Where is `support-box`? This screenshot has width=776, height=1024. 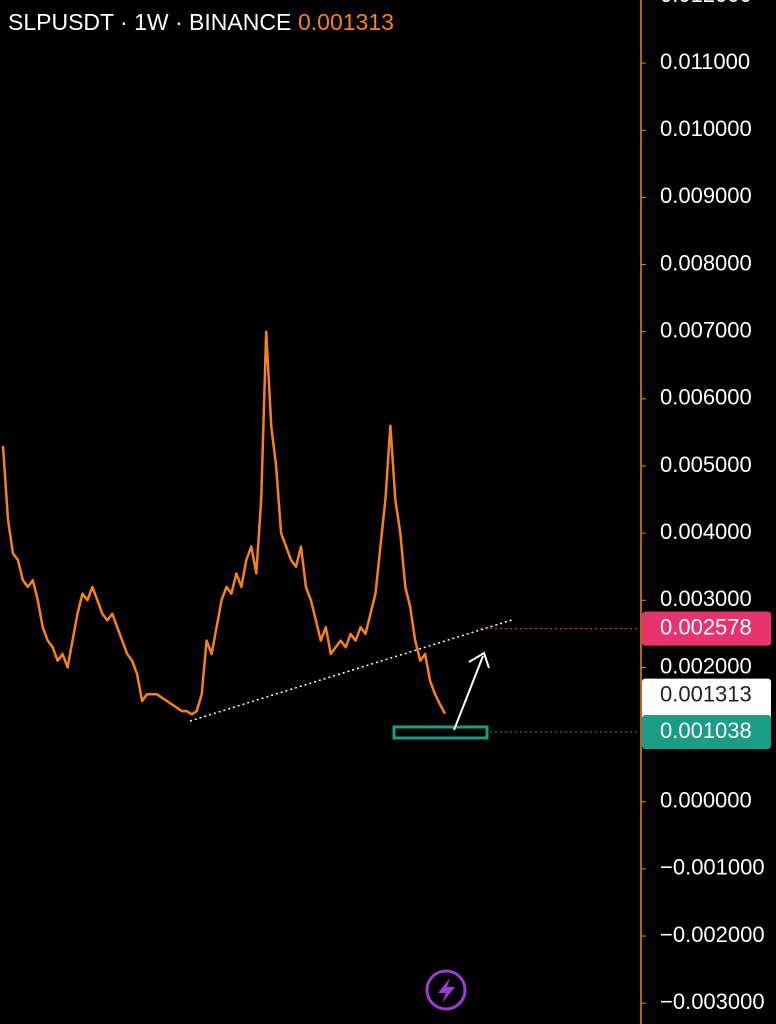 support-box is located at coordinates (440, 732).